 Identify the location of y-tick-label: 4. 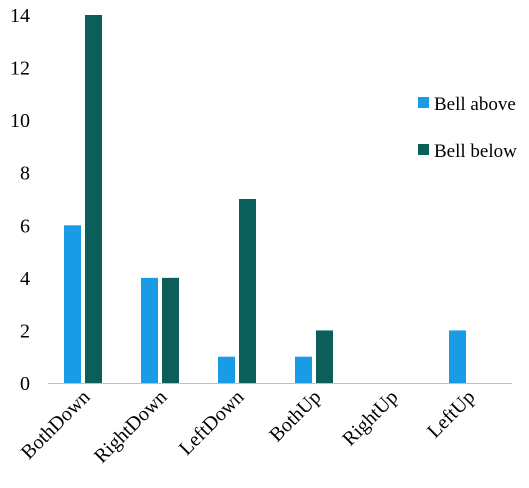
(25, 279).